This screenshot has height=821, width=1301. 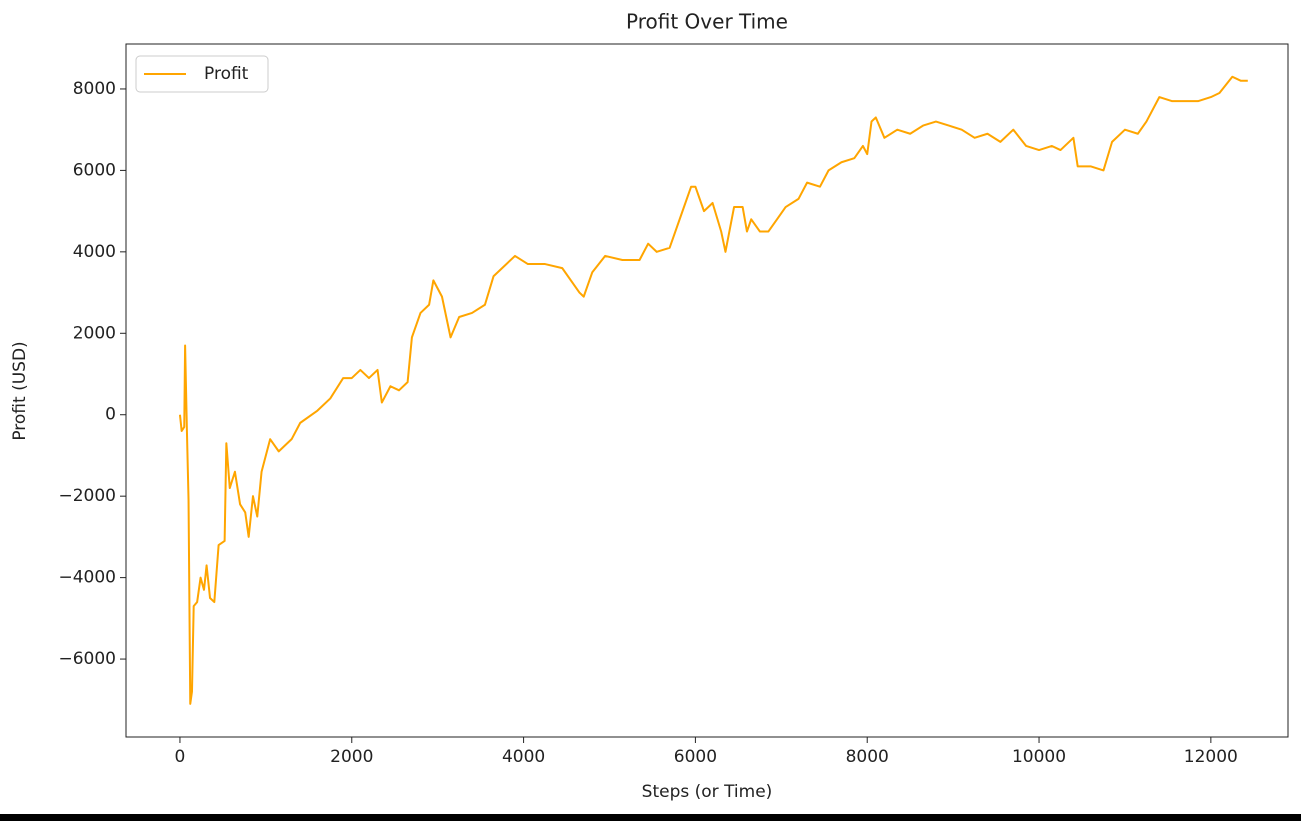 I want to click on x-tick-label: 4000, so click(x=523, y=757).